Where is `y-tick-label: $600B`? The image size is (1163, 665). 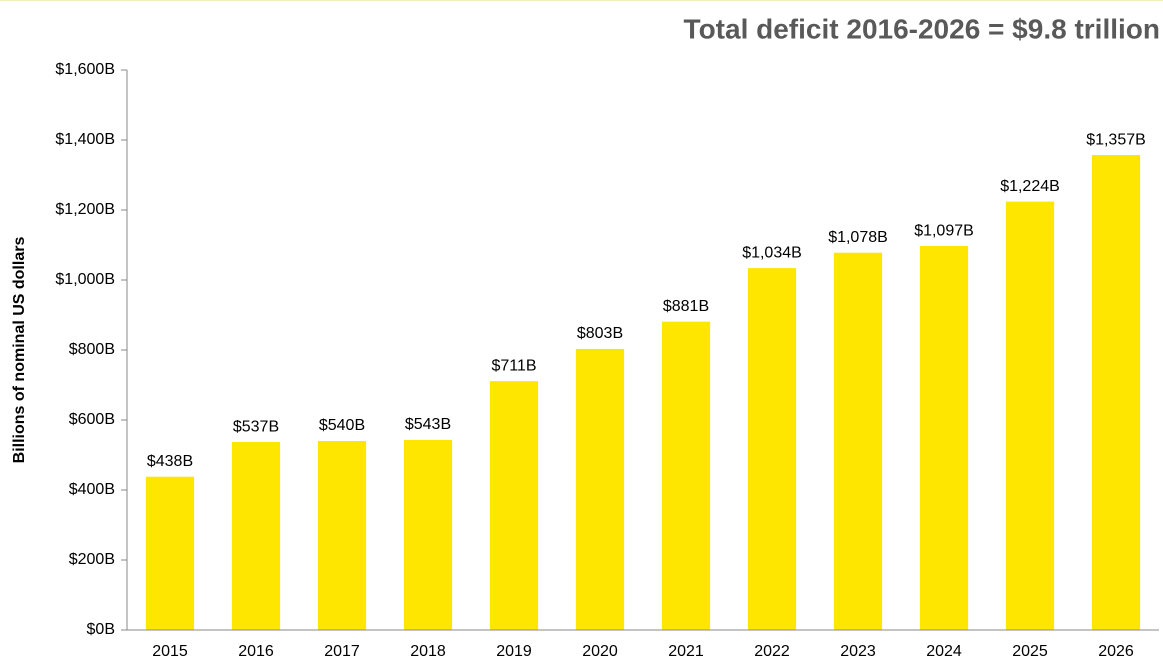 y-tick-label: $600B is located at coordinates (92, 419).